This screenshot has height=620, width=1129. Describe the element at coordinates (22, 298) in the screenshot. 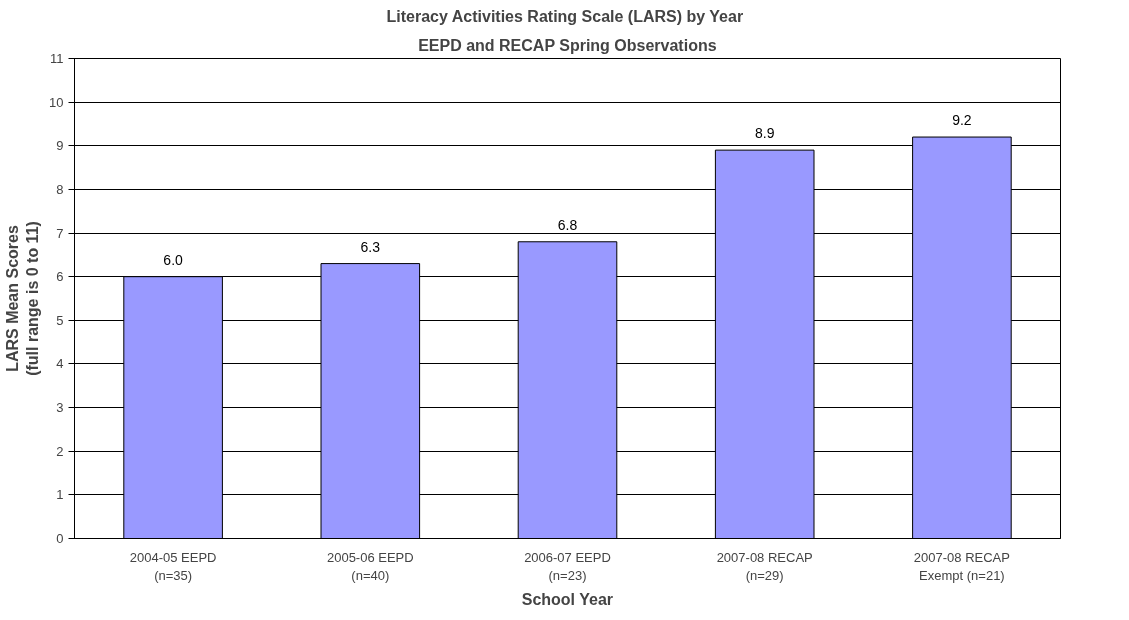

I see `y-axis-title: LARS Mean Scores (full range is 0 to 11)` at that location.